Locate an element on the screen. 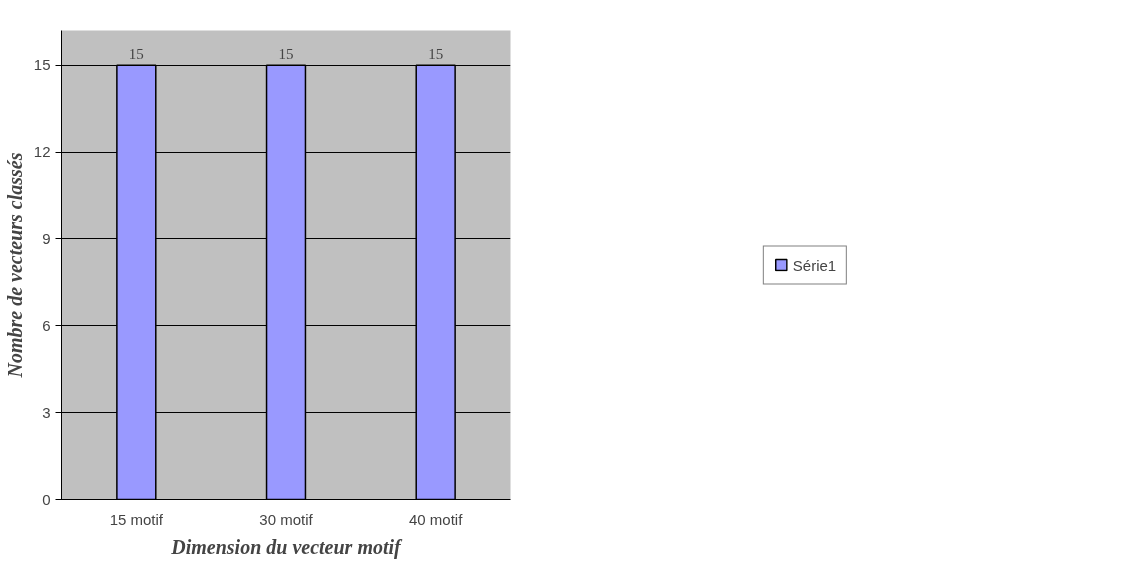 The width and height of the screenshot is (1125, 586). y-tick-label: 0 is located at coordinates (46, 499).